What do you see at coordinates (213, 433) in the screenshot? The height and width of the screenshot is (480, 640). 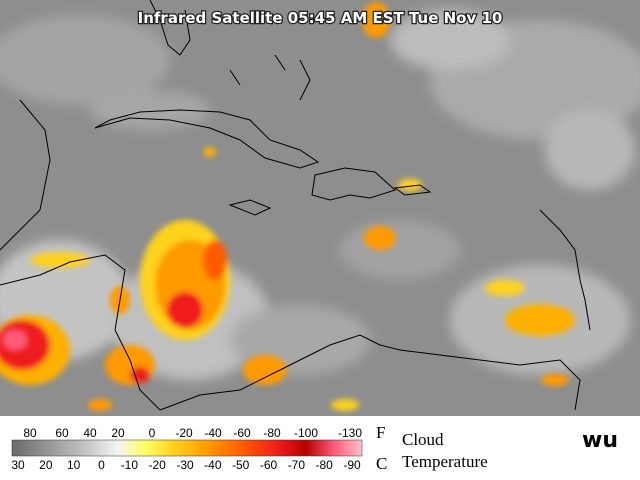 I see `fahrenheit-label: -40` at bounding box center [213, 433].